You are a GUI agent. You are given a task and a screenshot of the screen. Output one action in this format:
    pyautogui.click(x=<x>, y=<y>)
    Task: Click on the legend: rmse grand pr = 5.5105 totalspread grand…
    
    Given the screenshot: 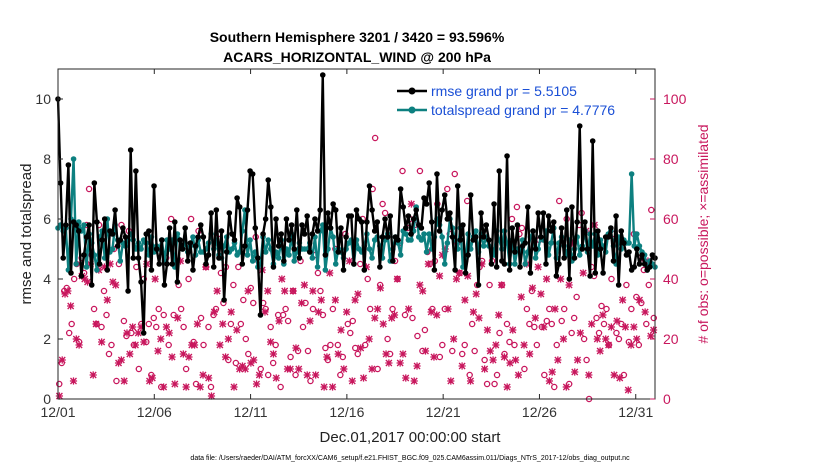 What is the action you would take?
    pyautogui.click(x=521, y=99)
    